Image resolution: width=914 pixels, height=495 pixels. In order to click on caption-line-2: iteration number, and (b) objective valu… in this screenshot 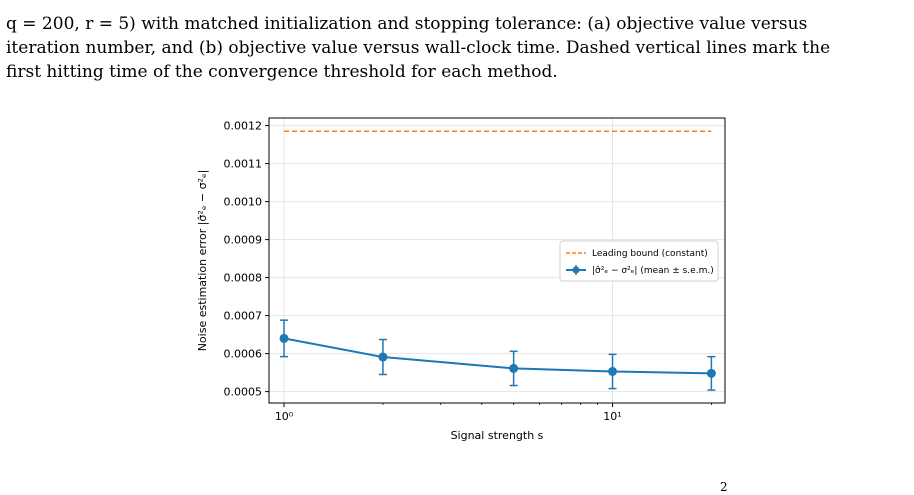, I will do `click(418, 48)`.